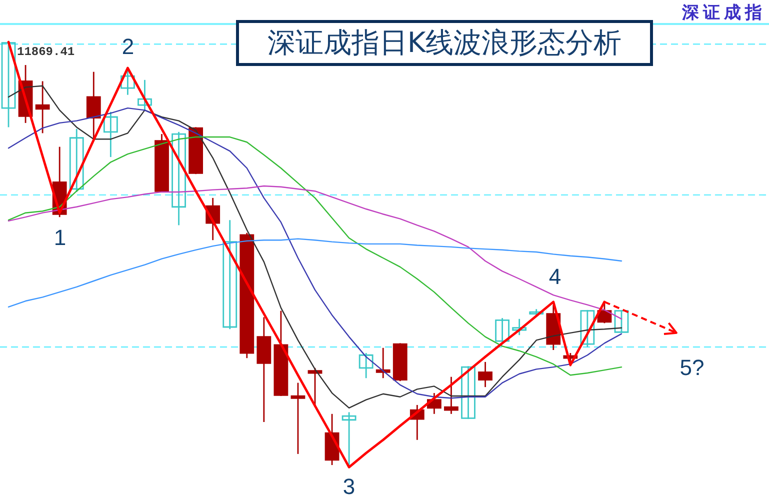  Describe the element at coordinates (555, 276) in the screenshot. I see `annotation: 4` at that location.